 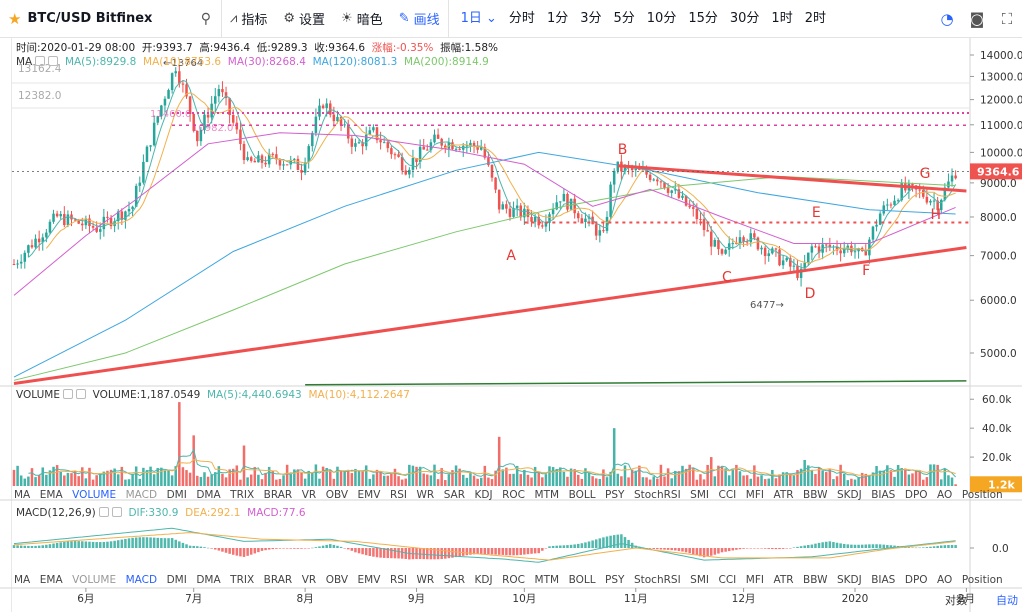 What do you see at coordinates (661, 18) in the screenshot?
I see `interval-5: 10分` at bounding box center [661, 18].